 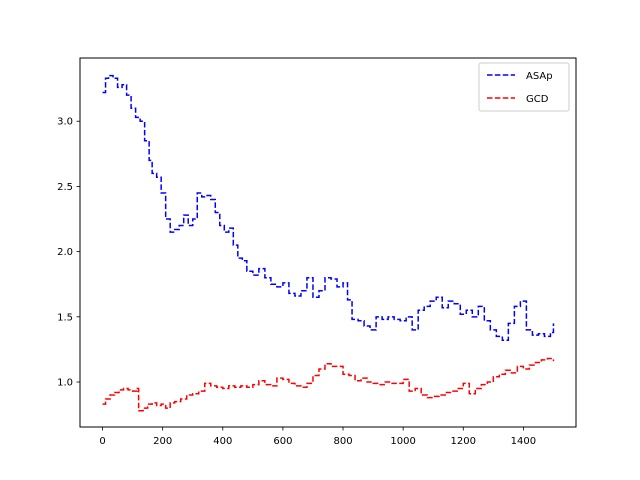 What do you see at coordinates (65, 252) in the screenshot?
I see `y-tick-label: 2.0` at bounding box center [65, 252].